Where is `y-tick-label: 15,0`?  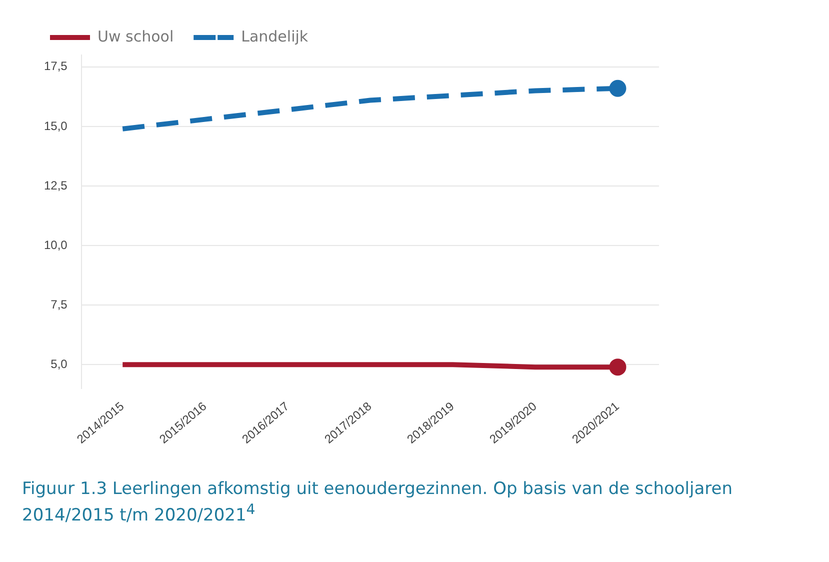 y-tick-label: 15,0 is located at coordinates (56, 125).